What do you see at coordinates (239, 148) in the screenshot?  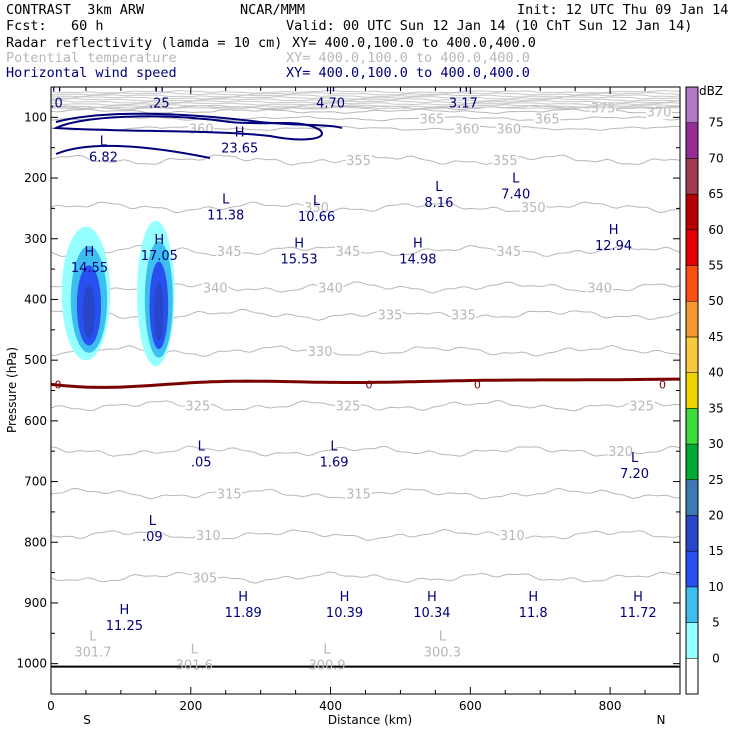 I see `wind-extremum-value: 23.65` at bounding box center [239, 148].